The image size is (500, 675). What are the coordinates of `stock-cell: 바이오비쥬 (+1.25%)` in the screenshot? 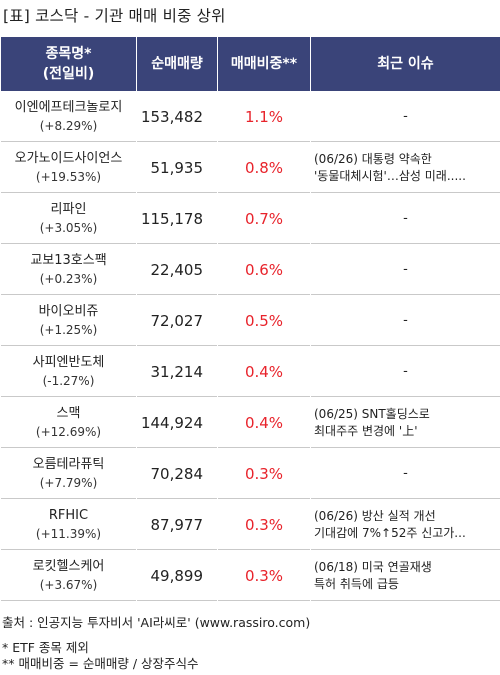 It's located at (68, 321).